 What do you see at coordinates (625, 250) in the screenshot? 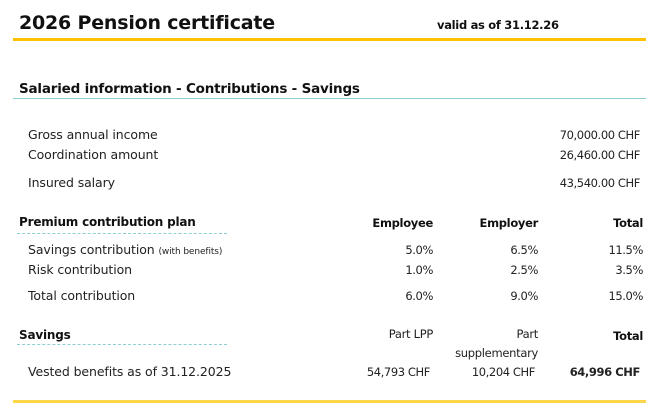
I see `savings-total: 11.5%` at bounding box center [625, 250].